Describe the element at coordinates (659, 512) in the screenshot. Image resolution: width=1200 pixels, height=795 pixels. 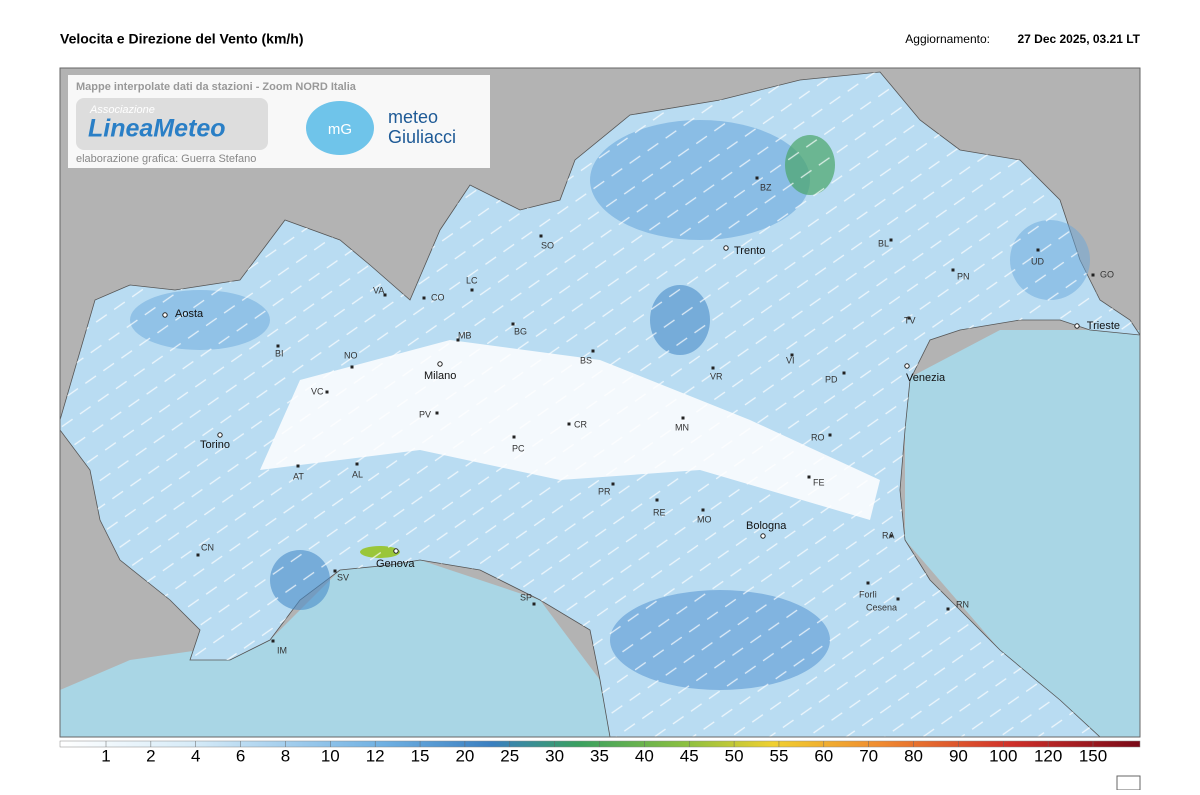
I see `province-label: RE` at that location.